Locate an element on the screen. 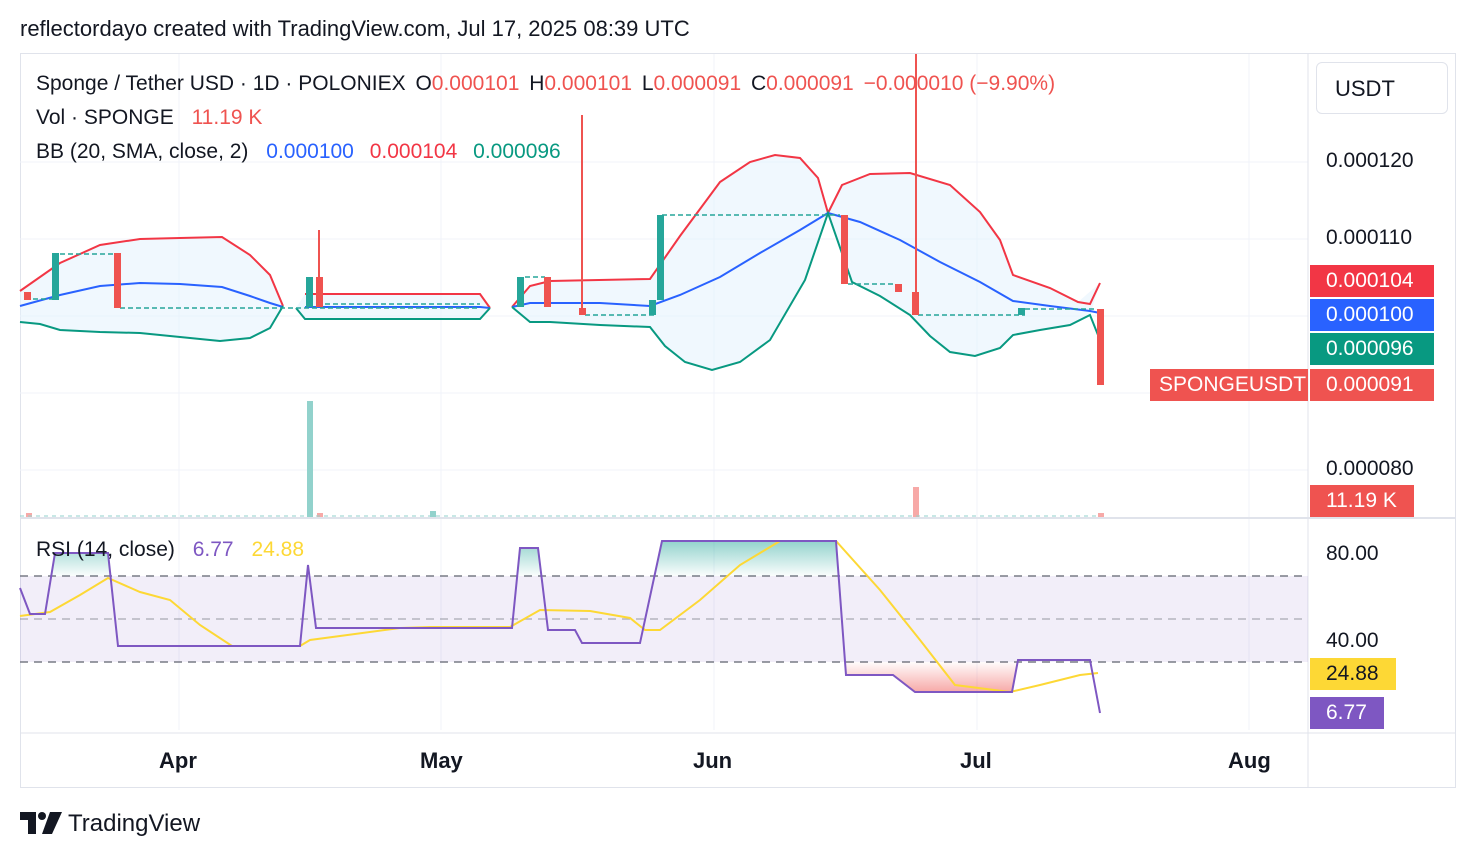 The height and width of the screenshot is (858, 1476). rsi-axis-label: 6.77 is located at coordinates (1347, 713).